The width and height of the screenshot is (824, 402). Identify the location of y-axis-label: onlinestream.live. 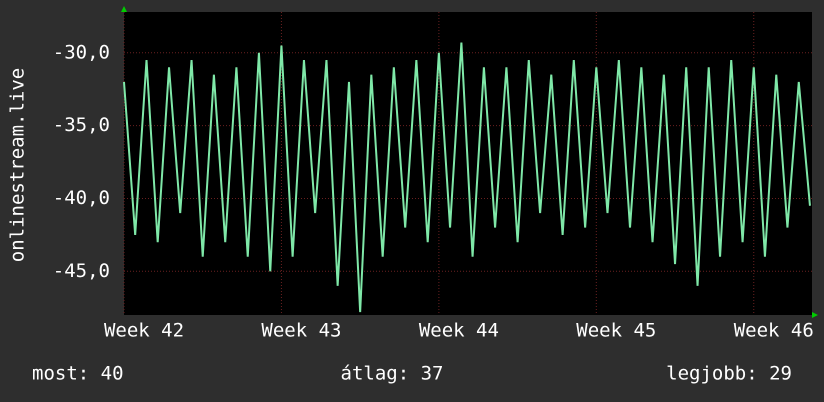
(18, 165).